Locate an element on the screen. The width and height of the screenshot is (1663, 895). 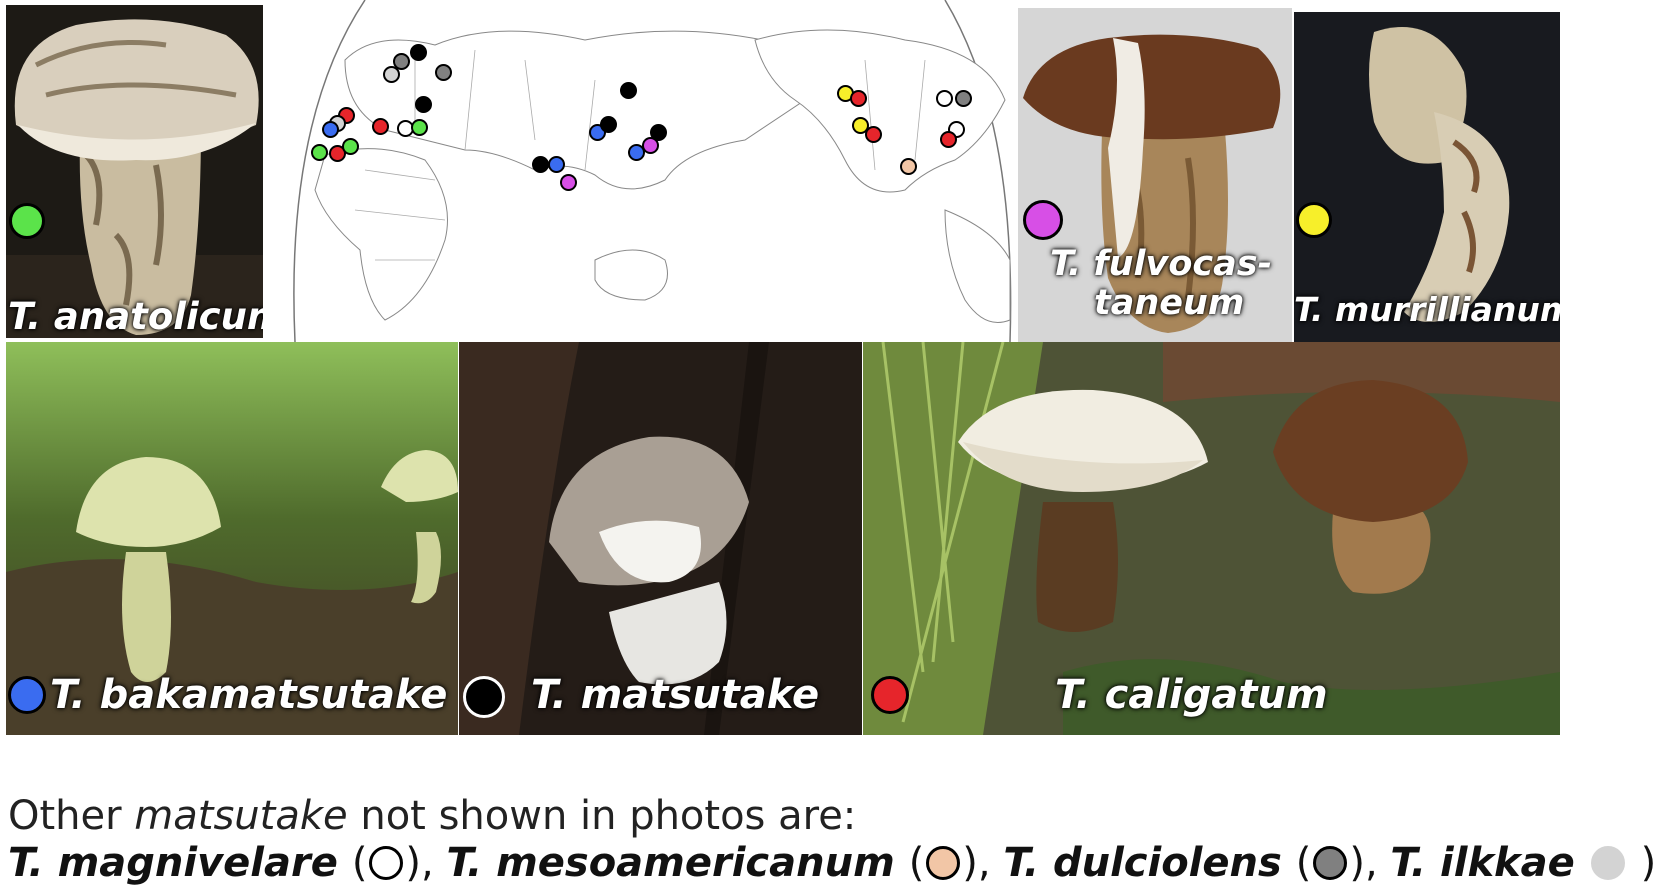
photo-matsutake: T. matsutake is located at coordinates (660, 538).